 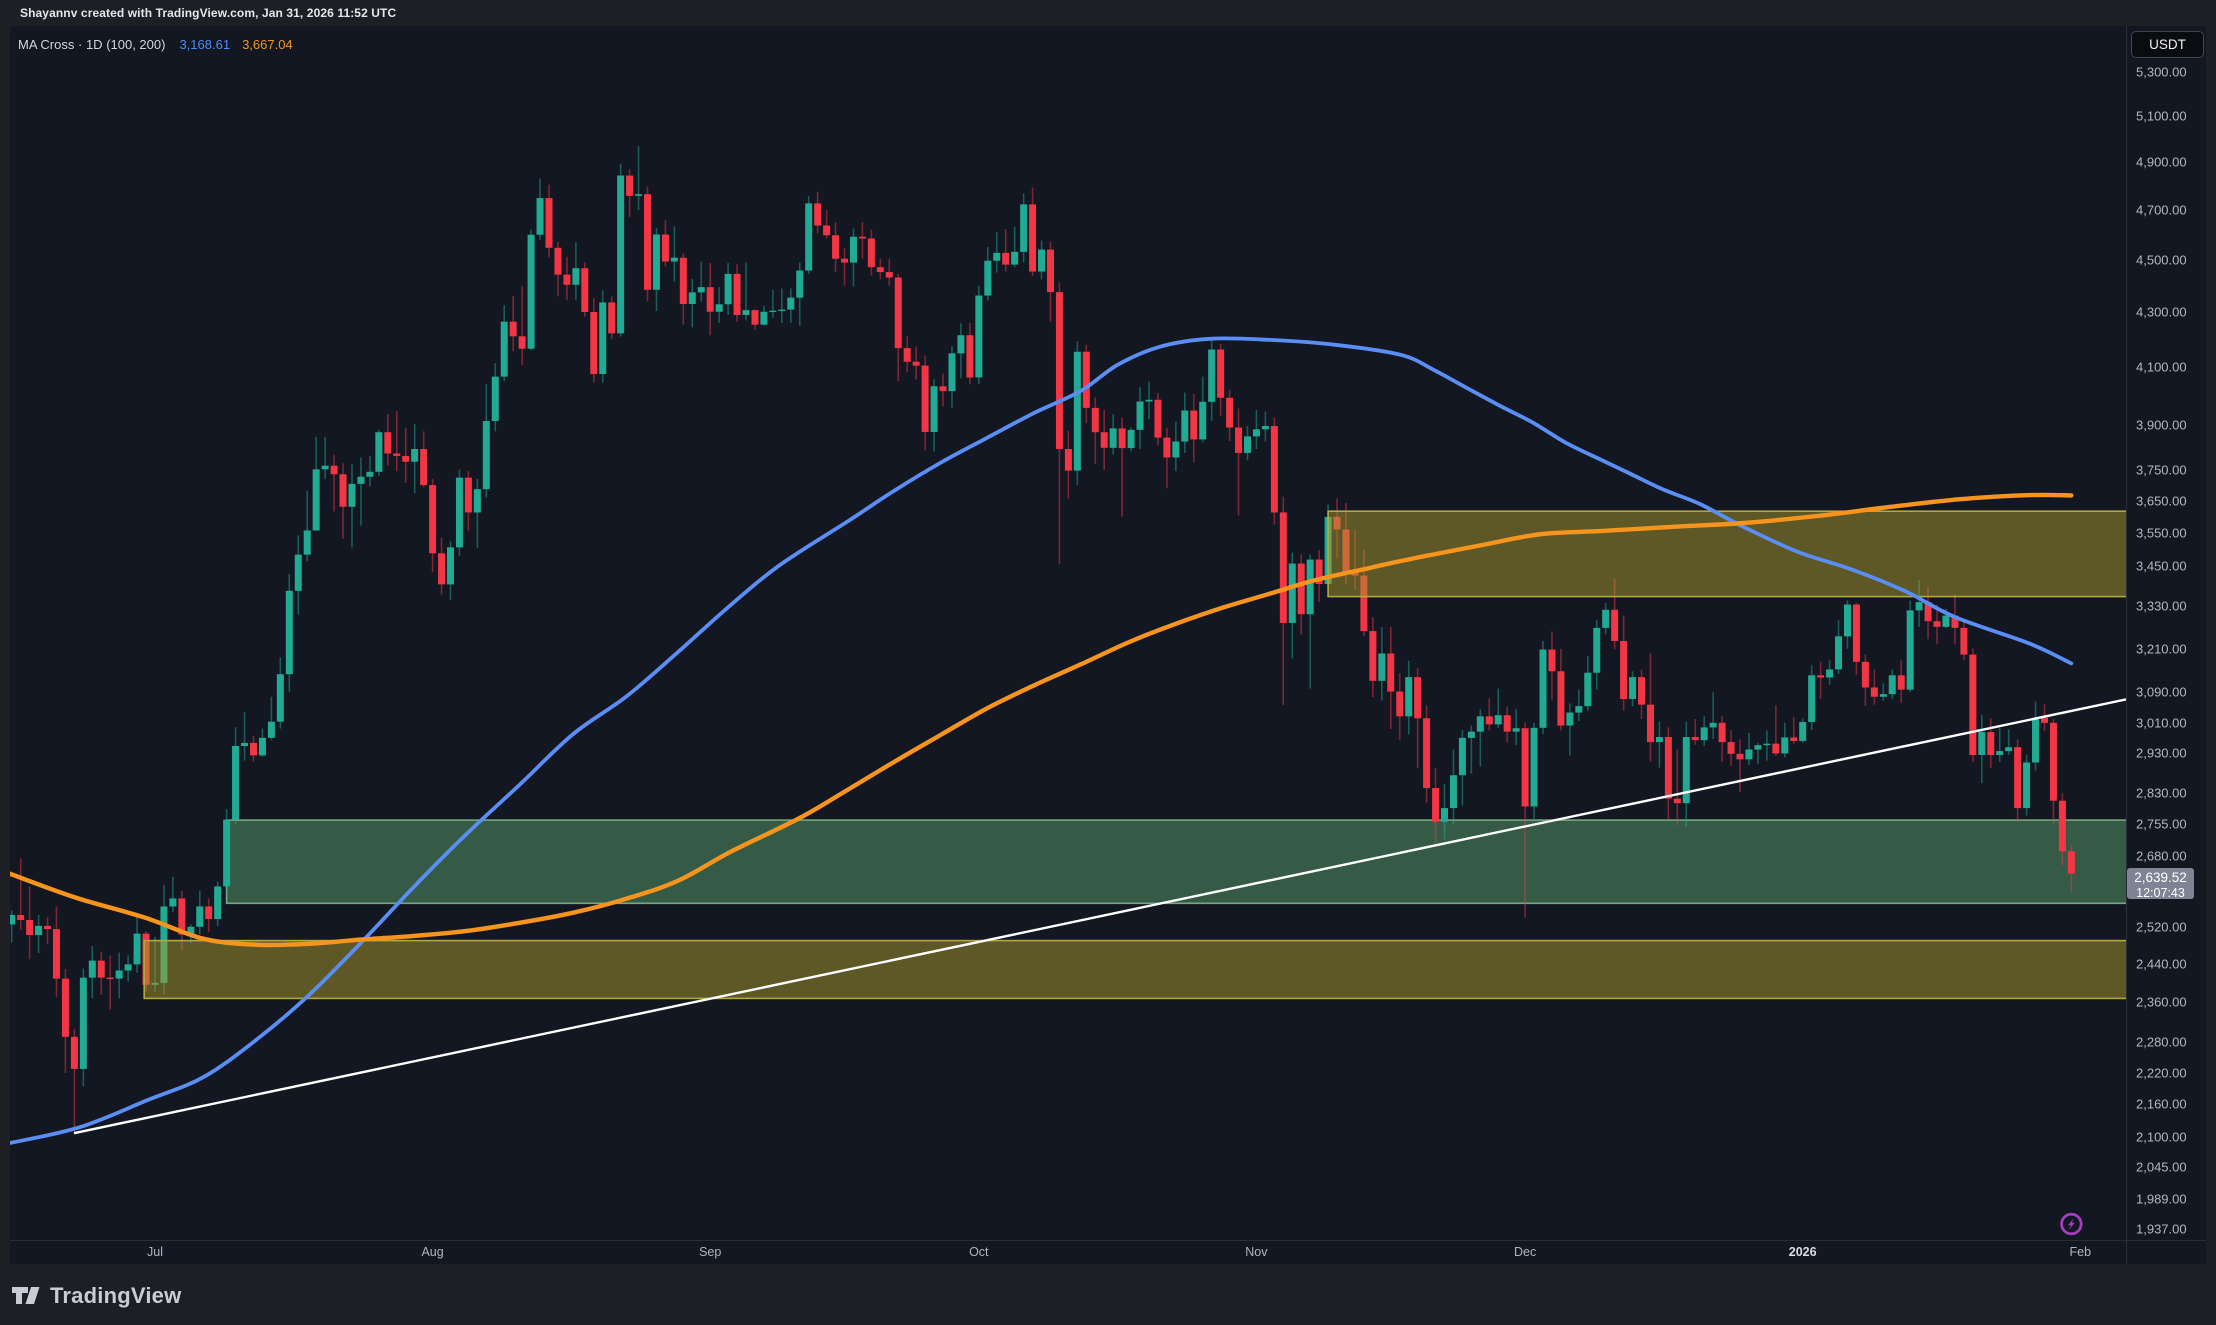 I want to click on price-tick-label: 4,700.00, so click(x=2161, y=210).